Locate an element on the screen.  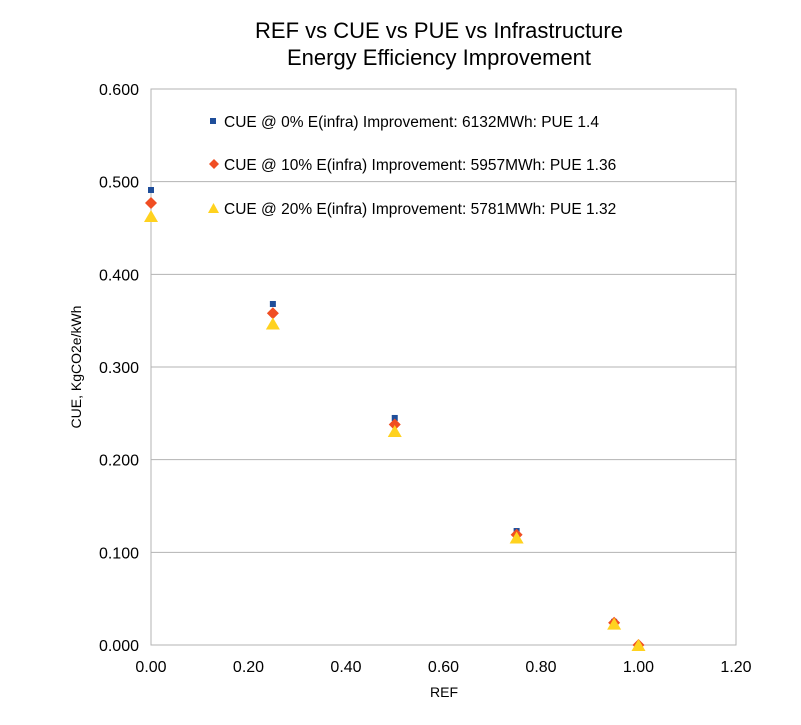
y-axis-ticks: 0.000 0.100 0.200 0.300 0.400 0.500 0.600 is located at coordinates (119, 368).